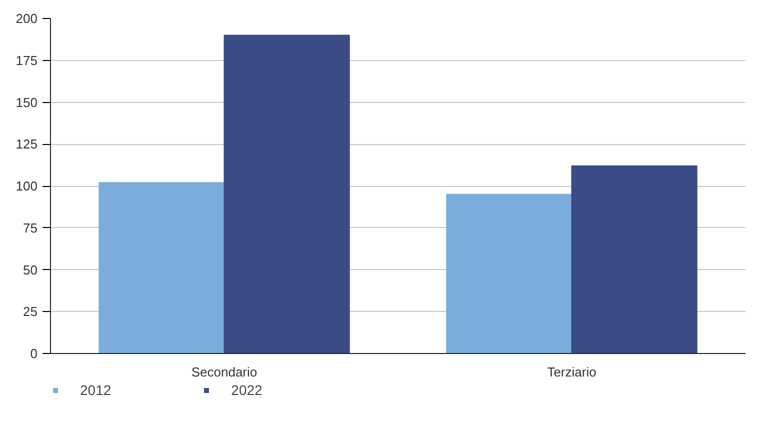  Describe the element at coordinates (224, 372) in the screenshot. I see `x-tick-label: Secondario` at that location.